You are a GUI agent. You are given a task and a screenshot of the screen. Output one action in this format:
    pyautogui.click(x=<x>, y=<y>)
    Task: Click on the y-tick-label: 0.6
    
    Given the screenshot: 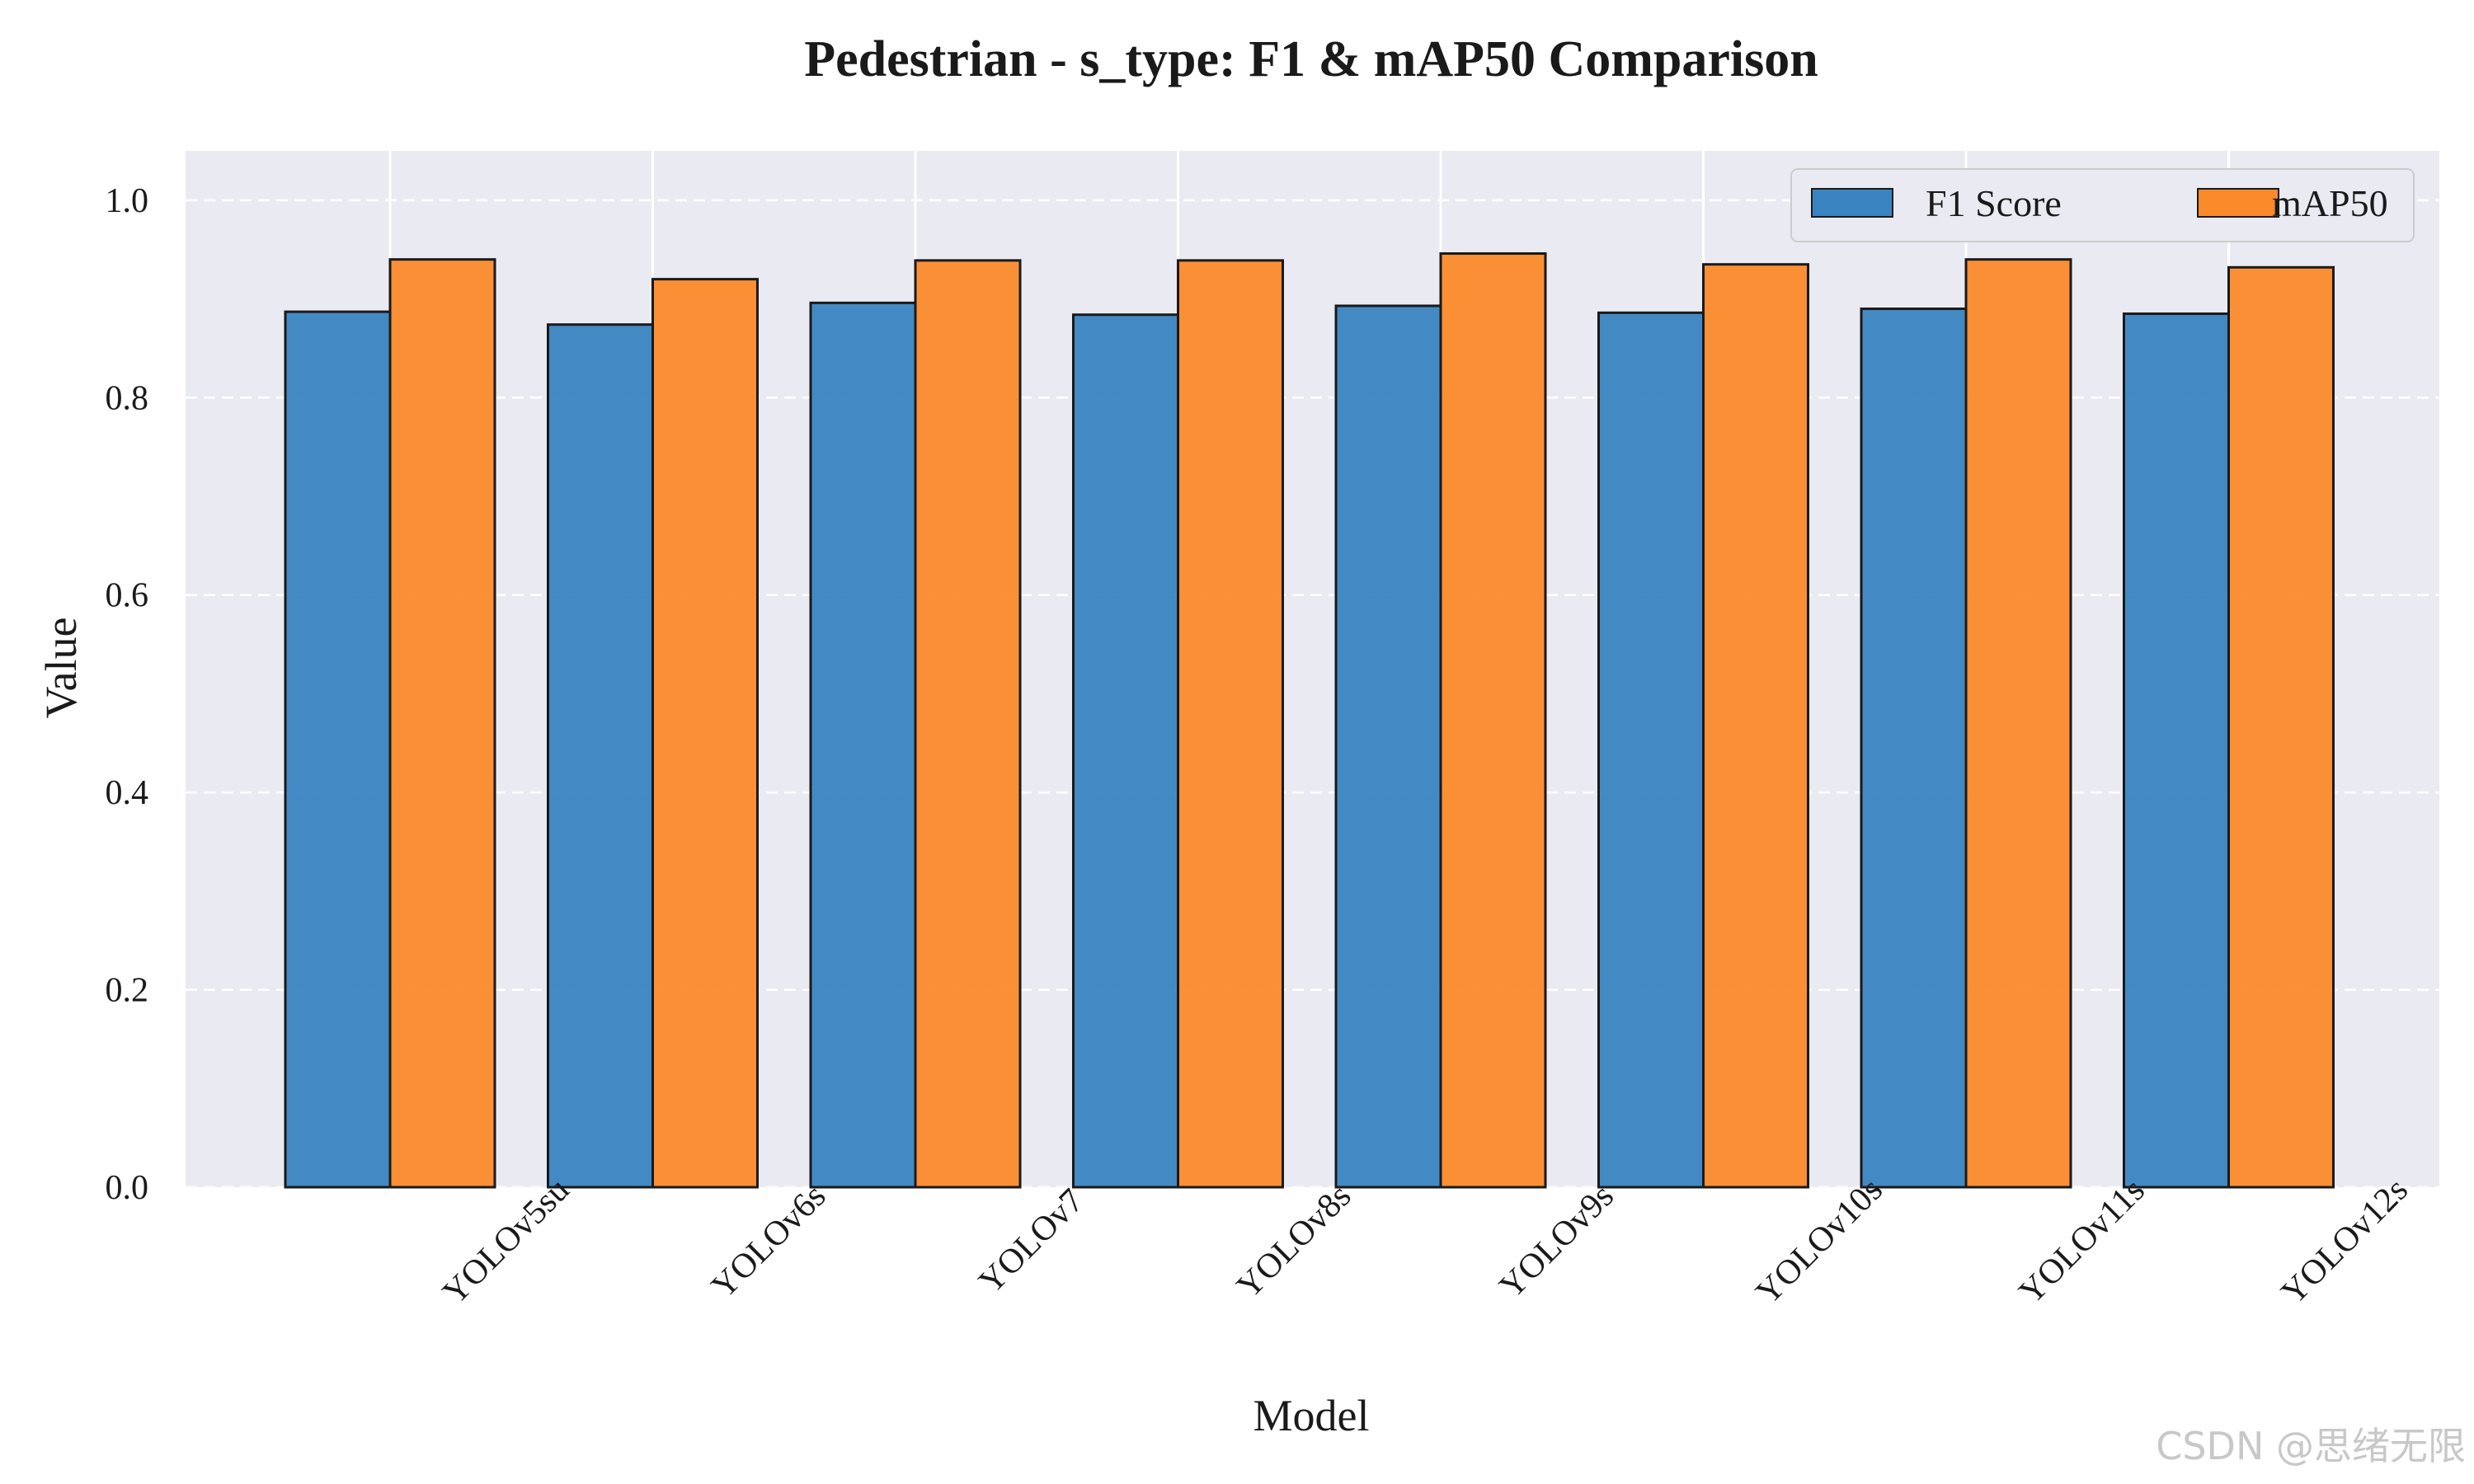 What is the action you would take?
    pyautogui.click(x=127, y=596)
    